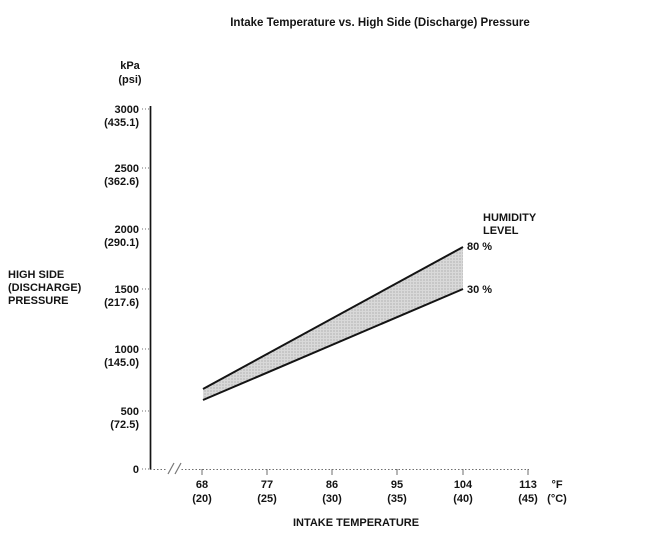 The width and height of the screenshot is (658, 538). Describe the element at coordinates (127, 290) in the screenshot. I see `y-tick-kpa: 1500` at that location.